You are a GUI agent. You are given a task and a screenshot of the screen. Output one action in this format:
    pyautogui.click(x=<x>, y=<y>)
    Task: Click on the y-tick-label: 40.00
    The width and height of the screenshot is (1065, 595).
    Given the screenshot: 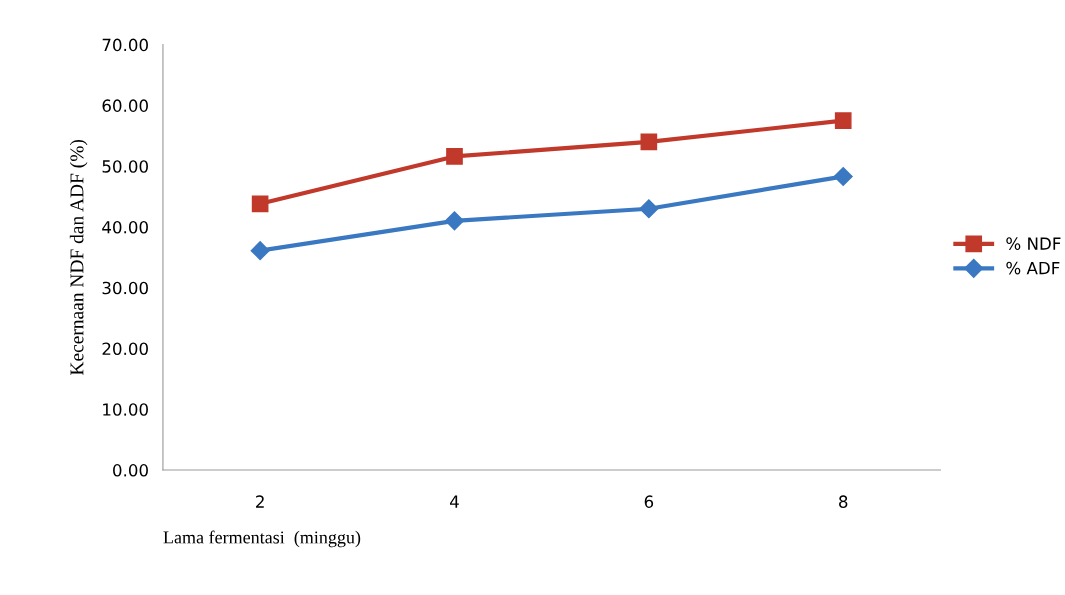 What is the action you would take?
    pyautogui.click(x=125, y=227)
    